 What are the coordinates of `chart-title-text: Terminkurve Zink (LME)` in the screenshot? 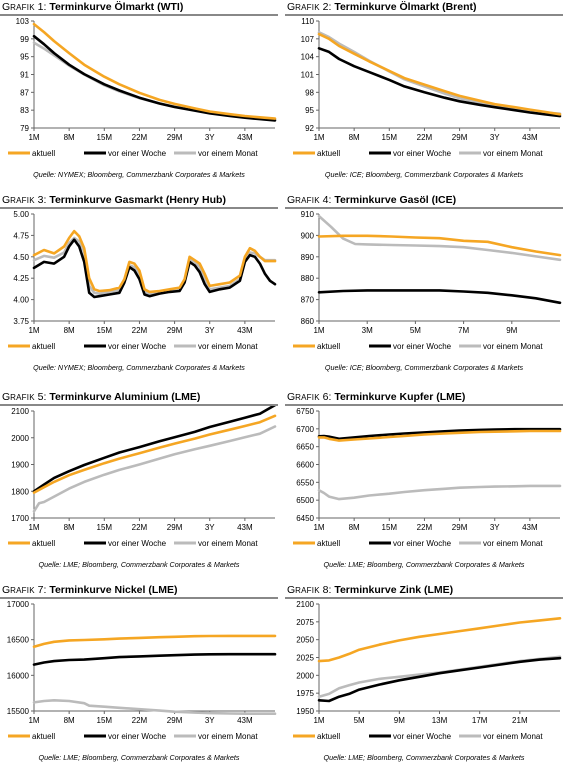 It's located at (394, 590).